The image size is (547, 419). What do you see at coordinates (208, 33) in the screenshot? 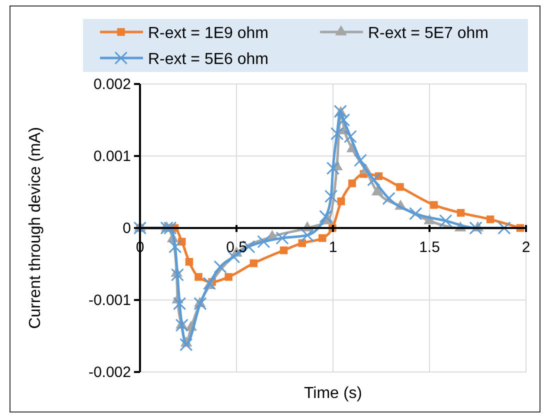
I see `legend-label: R-ext = 1E9 ohm` at bounding box center [208, 33].